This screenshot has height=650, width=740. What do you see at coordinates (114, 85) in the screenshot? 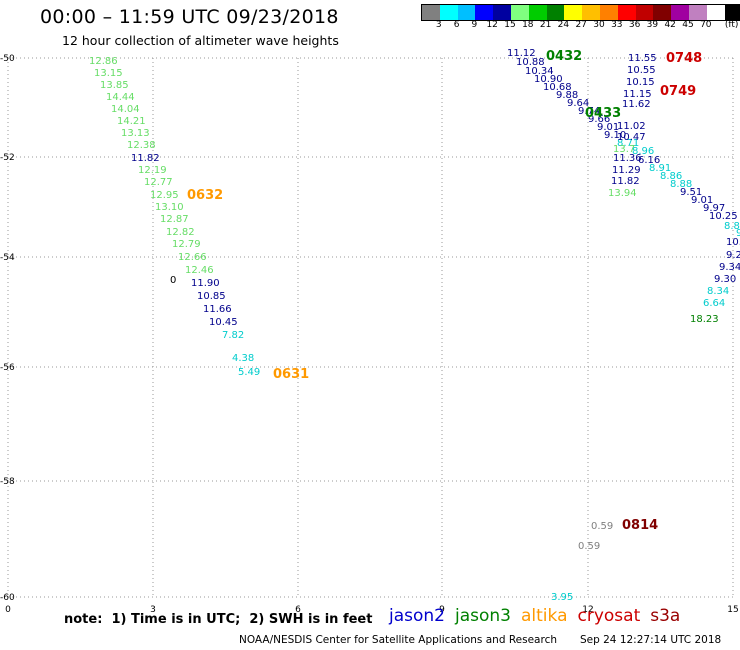
I see `wave-height-label: 13.85` at bounding box center [114, 85].